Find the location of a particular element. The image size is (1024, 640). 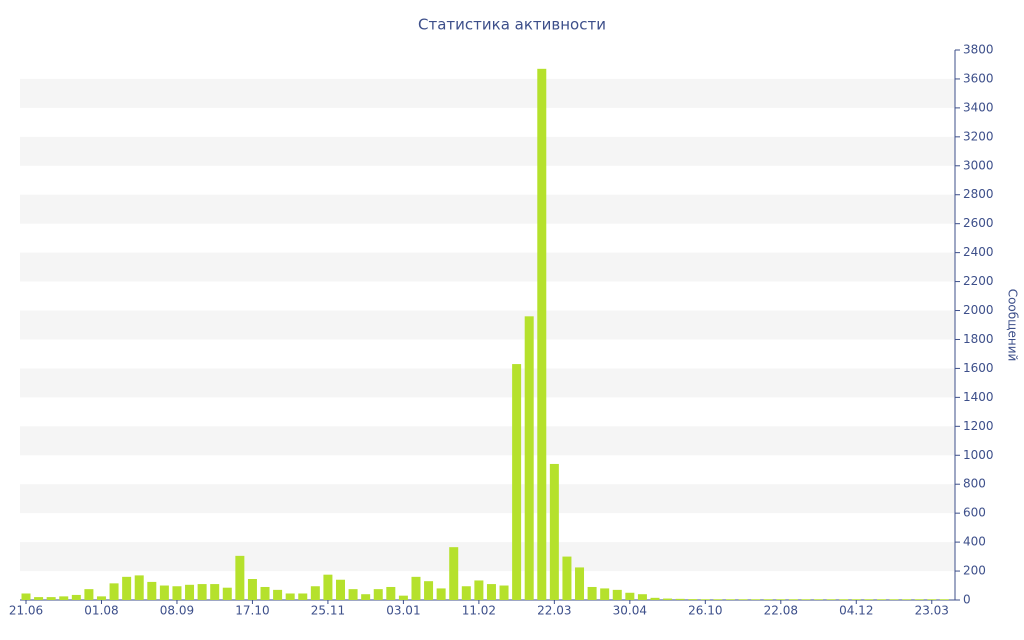

y-tick-label: 2400 is located at coordinates (978, 252).